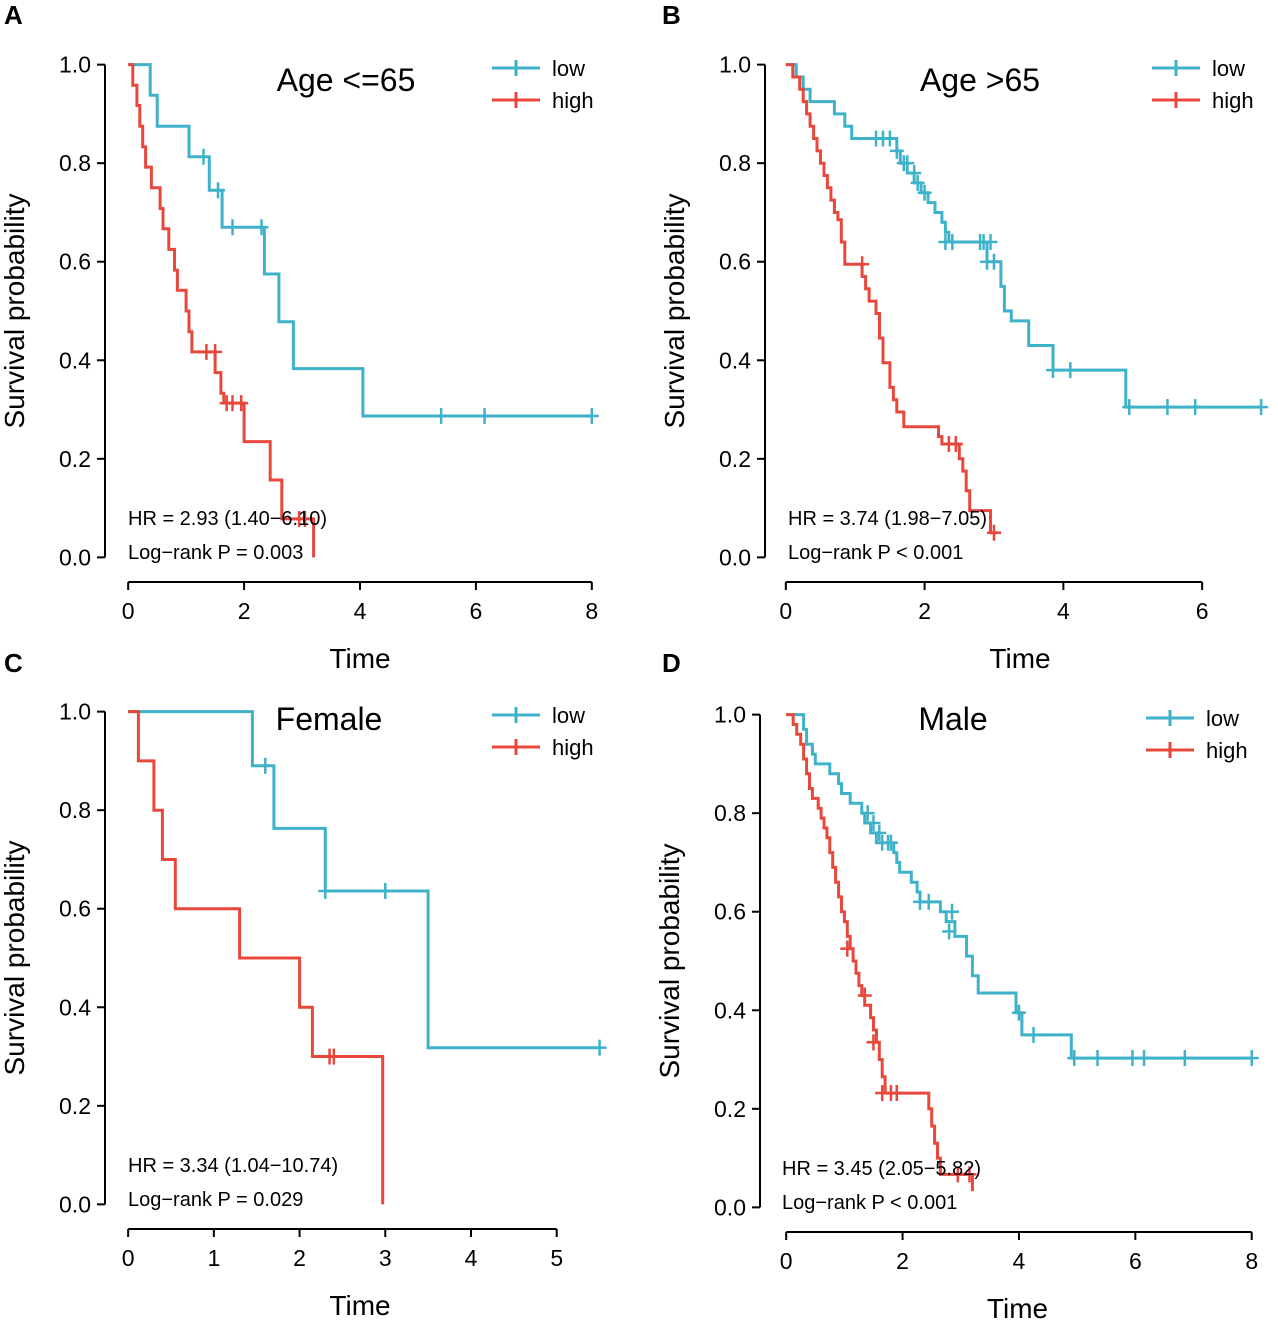  Describe the element at coordinates (1203, 84) in the screenshot. I see `panel-b-legend: low high` at that location.